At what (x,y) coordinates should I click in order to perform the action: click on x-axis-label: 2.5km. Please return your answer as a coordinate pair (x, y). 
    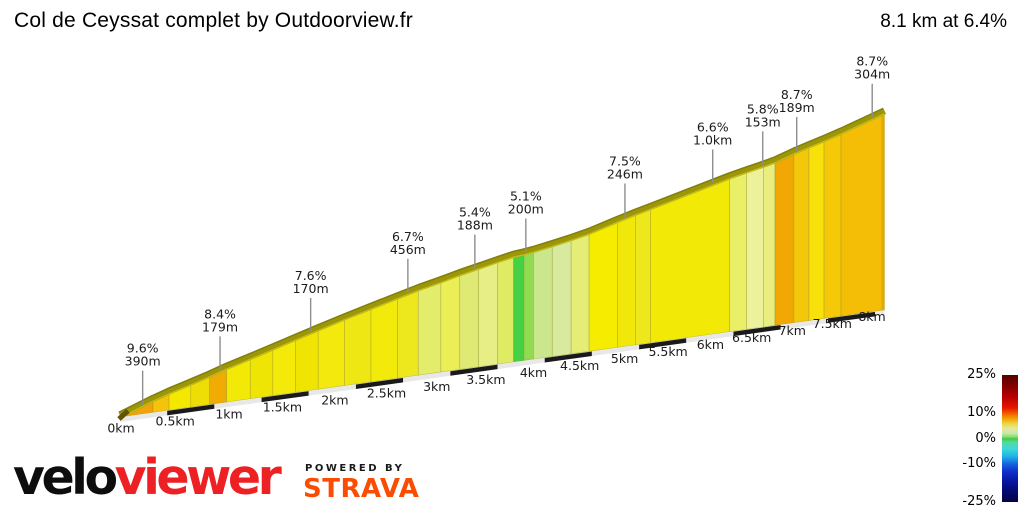
    Looking at the image, I should click on (386, 393).